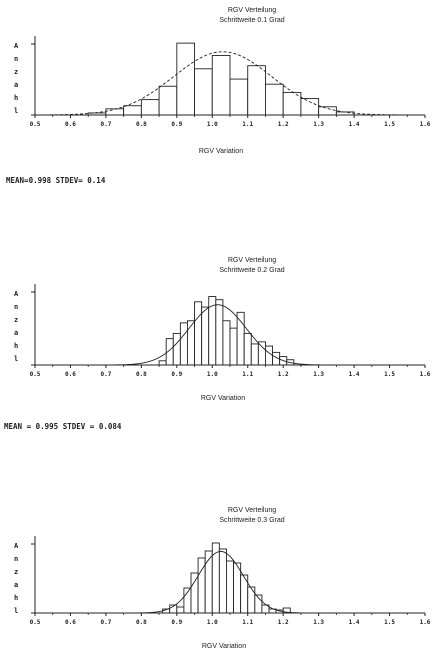  I want to click on stats-text: MEAN = 0.995 STDEV = 0.084, so click(63, 426).